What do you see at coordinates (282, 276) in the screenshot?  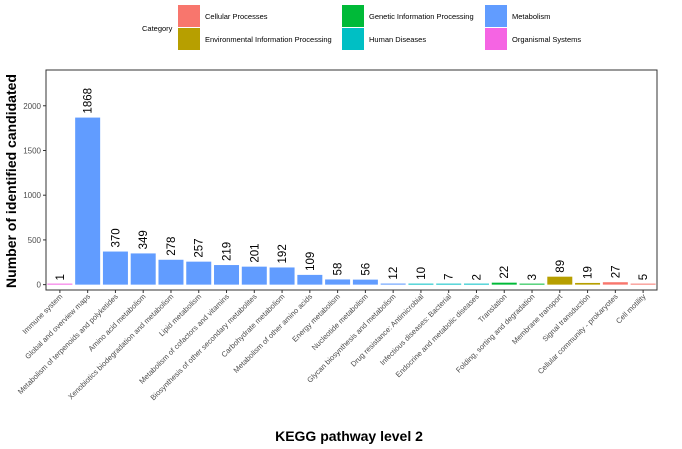 I see `bar-carbohydrate-metabolism` at bounding box center [282, 276].